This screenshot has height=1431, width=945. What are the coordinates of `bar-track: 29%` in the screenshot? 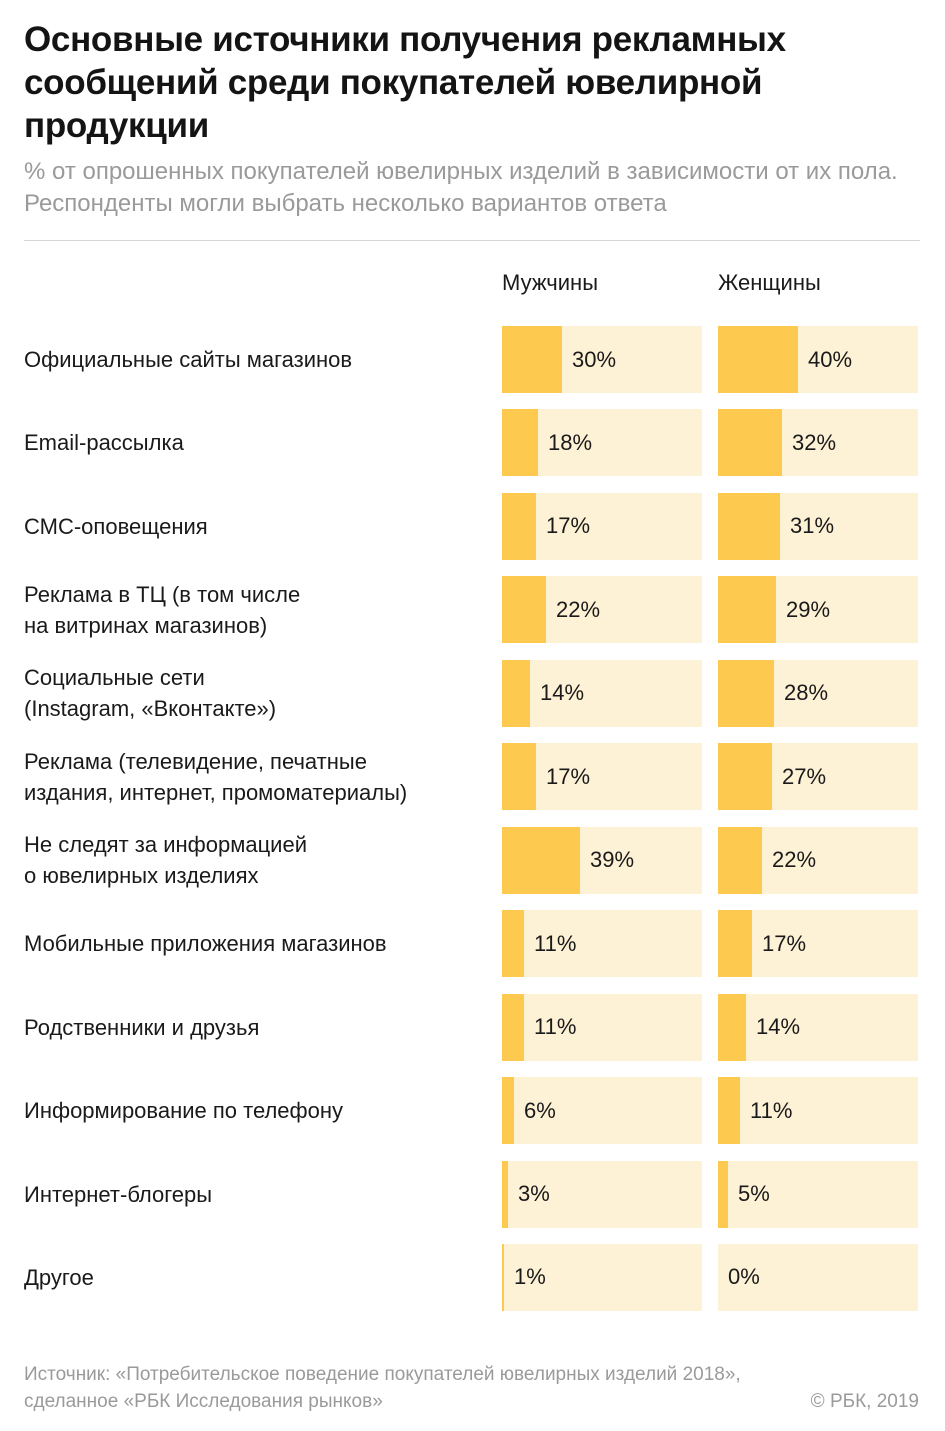 It's located at (818, 610).